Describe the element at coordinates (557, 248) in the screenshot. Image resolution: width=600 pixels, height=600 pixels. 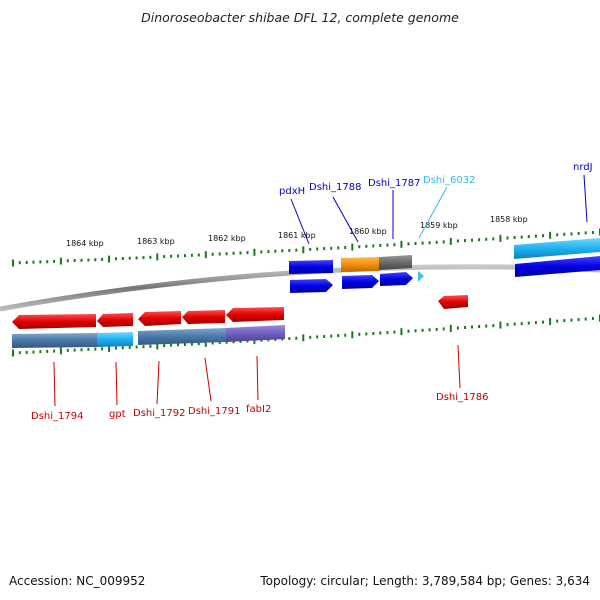
I see `gene-nrdJ-bar` at that location.